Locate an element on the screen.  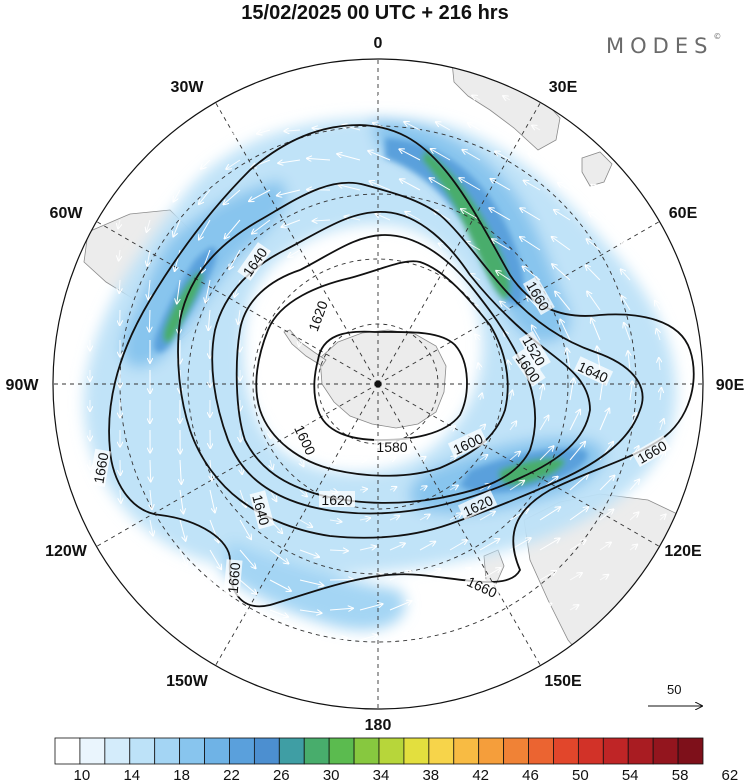
longitude-label: 30W is located at coordinates (188, 87).